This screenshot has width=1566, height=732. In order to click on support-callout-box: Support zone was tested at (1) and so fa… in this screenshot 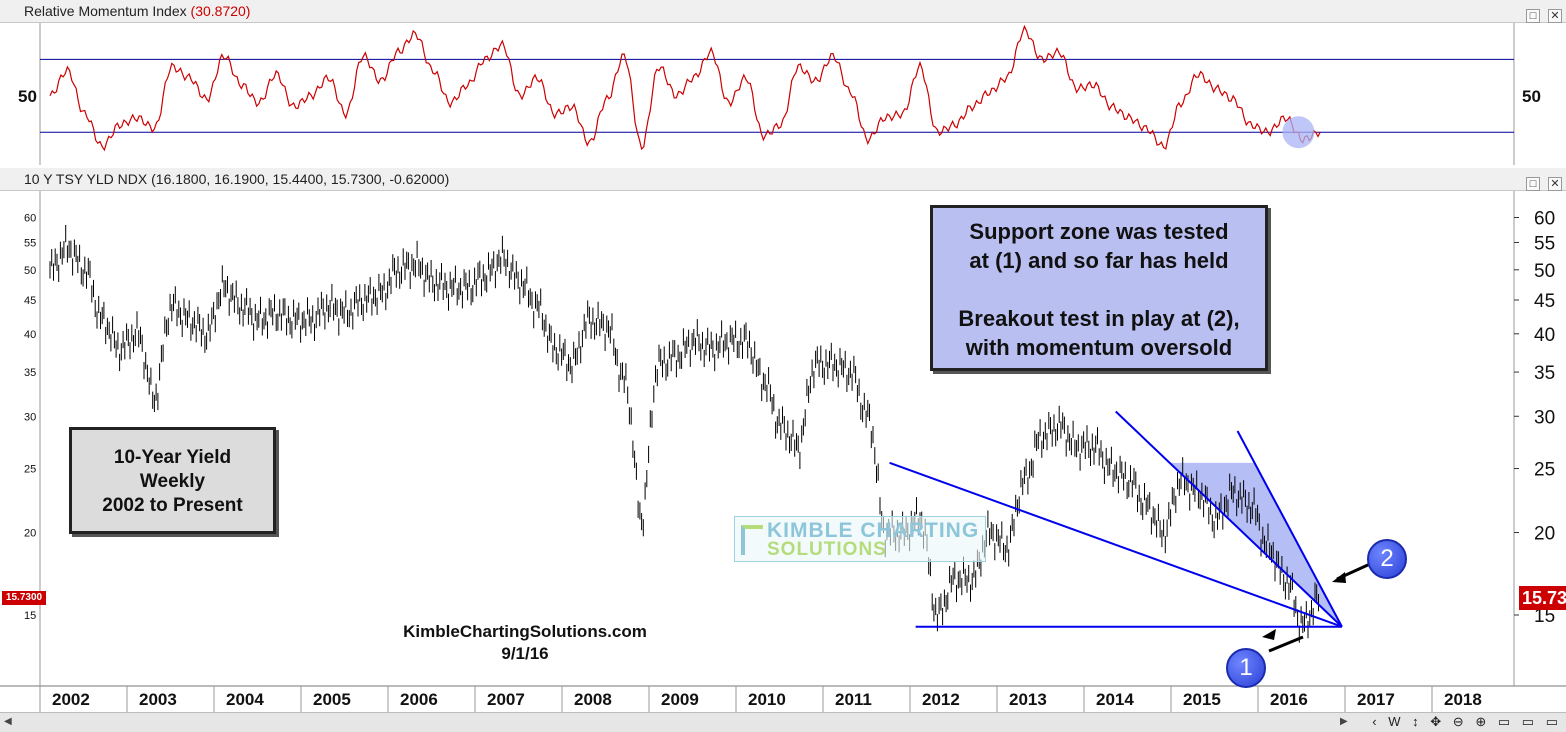, I will do `click(1099, 288)`.